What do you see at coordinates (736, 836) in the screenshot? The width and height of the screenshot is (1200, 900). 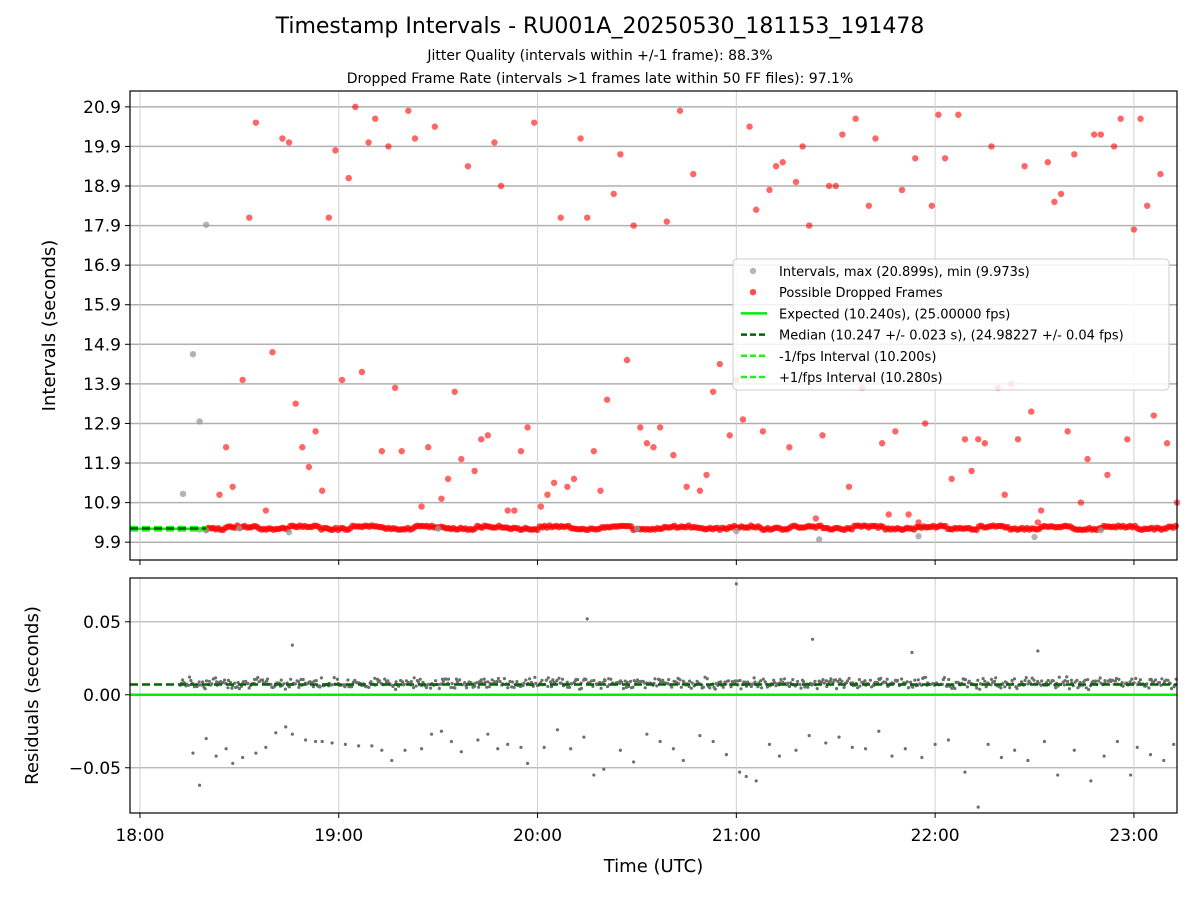 I see `x-tick-label: 21:00` at bounding box center [736, 836].